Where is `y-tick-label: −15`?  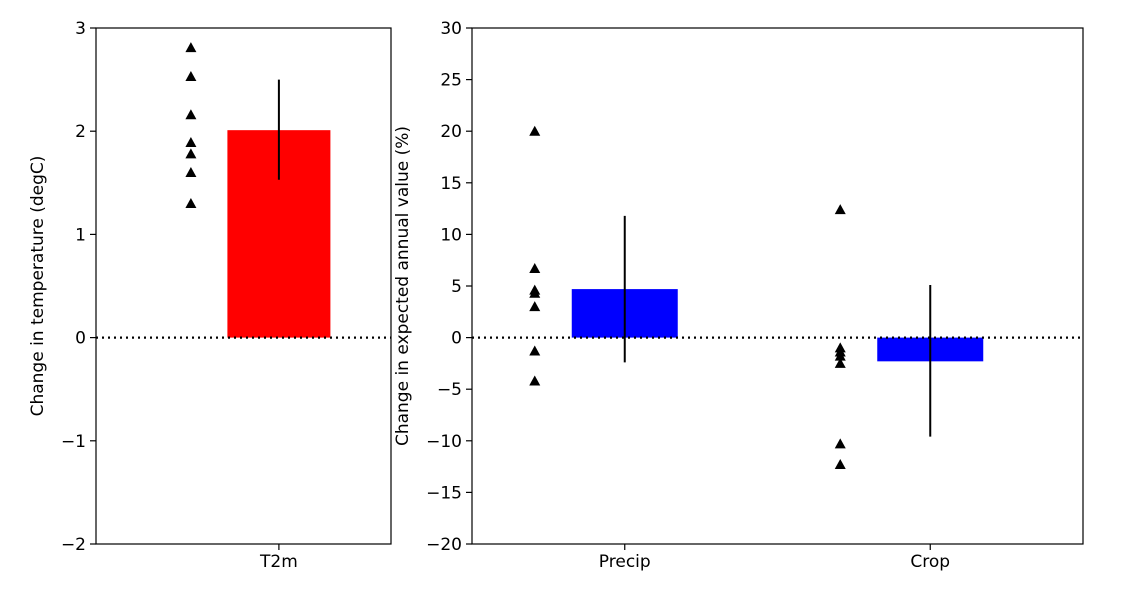 y-tick-label: −15 is located at coordinates (444, 493).